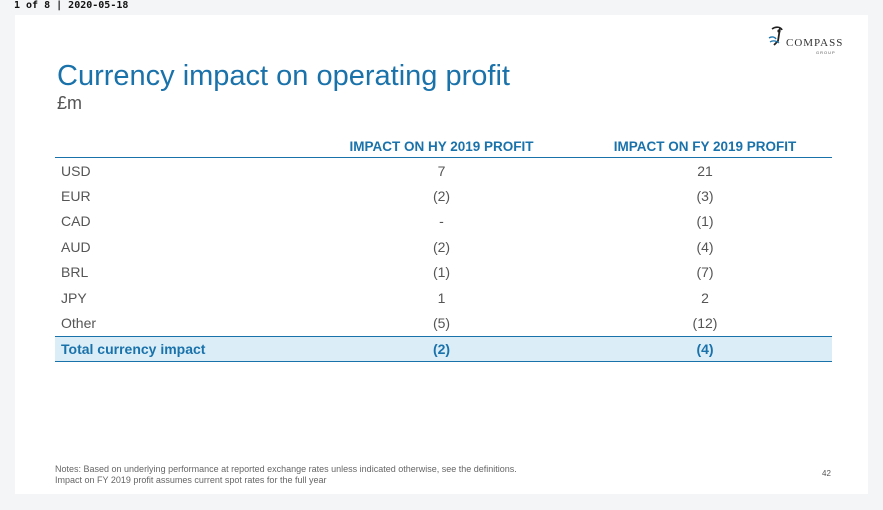 This screenshot has height=510, width=883. Describe the element at coordinates (705, 196) in the screenshot. I see `fy-impact-value: (3)` at that location.